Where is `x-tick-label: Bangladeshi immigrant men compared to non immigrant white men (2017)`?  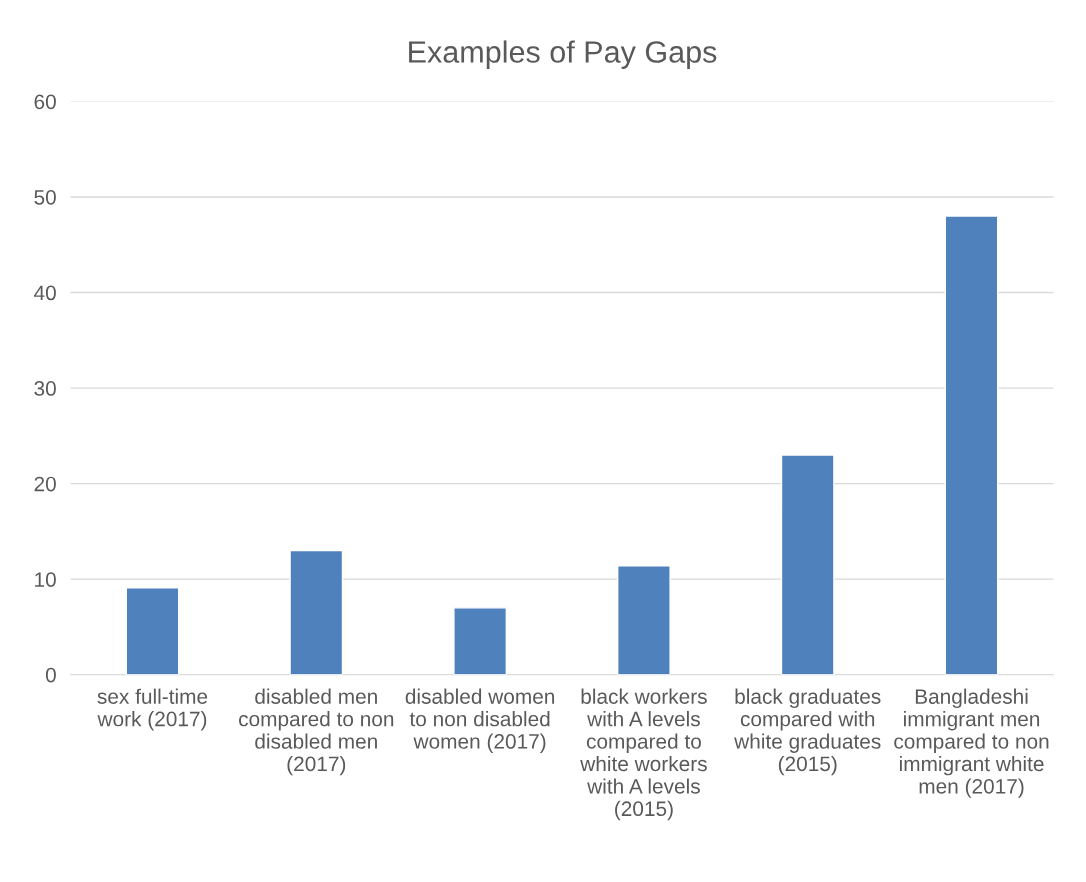 x-tick-label: Bangladeshi immigrant men compared to non immigrant white men (2017) is located at coordinates (971, 743).